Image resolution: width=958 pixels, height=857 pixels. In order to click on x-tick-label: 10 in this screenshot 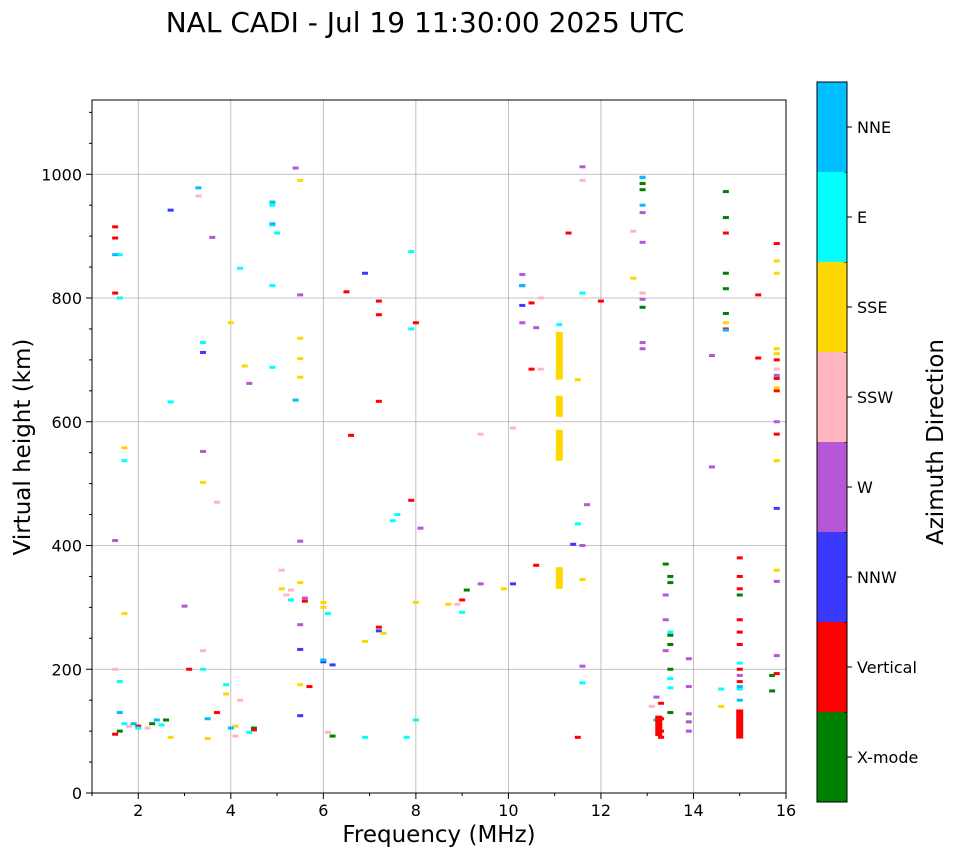, I will do `click(508, 810)`.